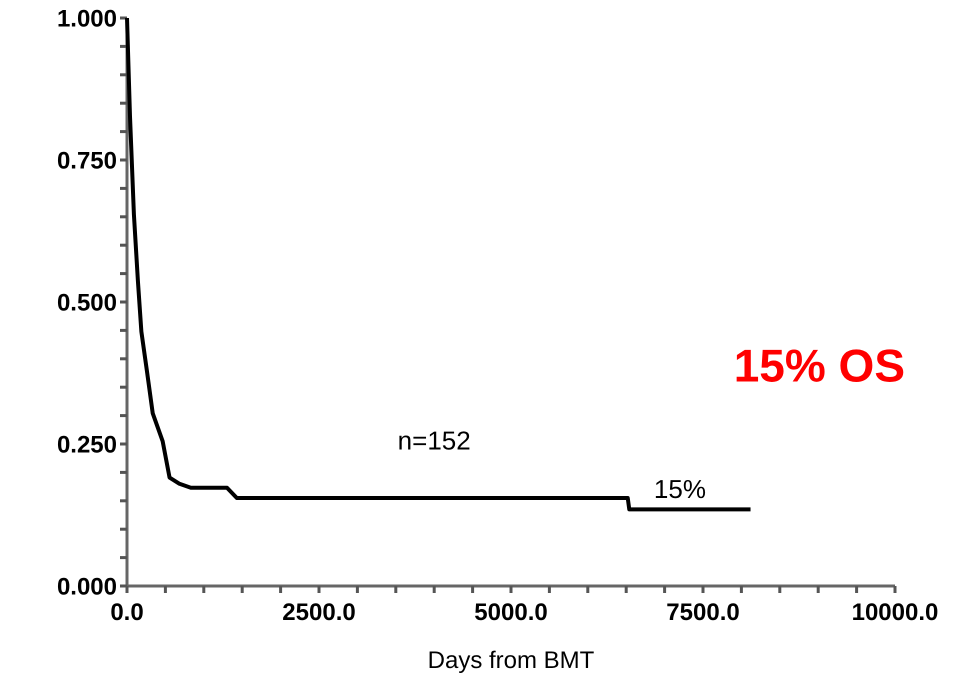 The width and height of the screenshot is (961, 688). Describe the element at coordinates (319, 612) in the screenshot. I see `x-tick-label: 2500.0` at that location.